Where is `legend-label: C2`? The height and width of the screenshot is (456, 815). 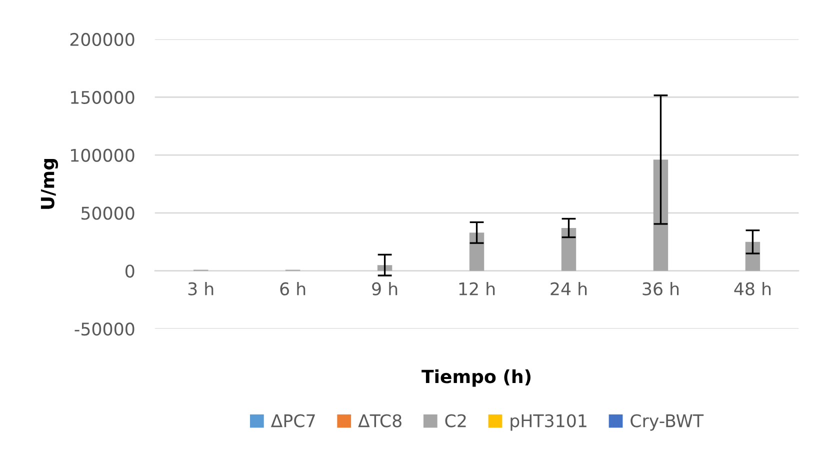 legend-label: C2 is located at coordinates (455, 421).